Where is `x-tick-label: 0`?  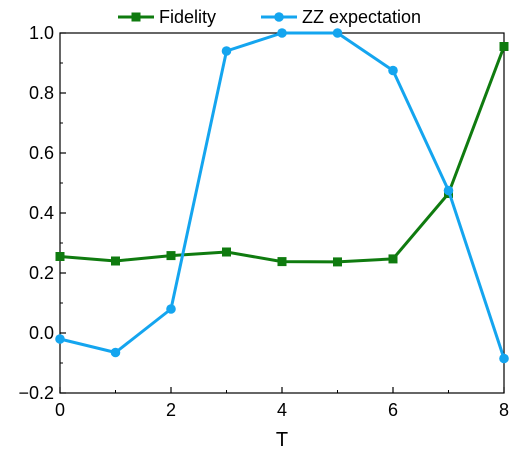
x-tick-label: 0 is located at coordinates (60, 410).